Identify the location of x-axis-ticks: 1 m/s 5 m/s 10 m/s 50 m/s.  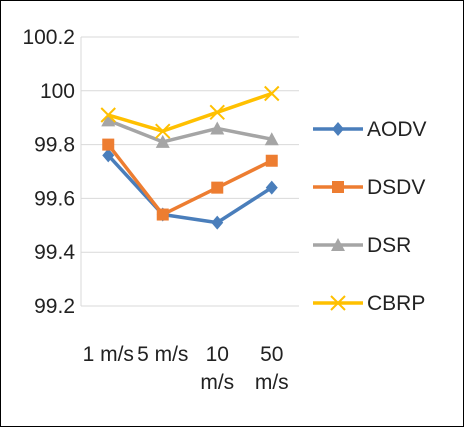
(186, 368).